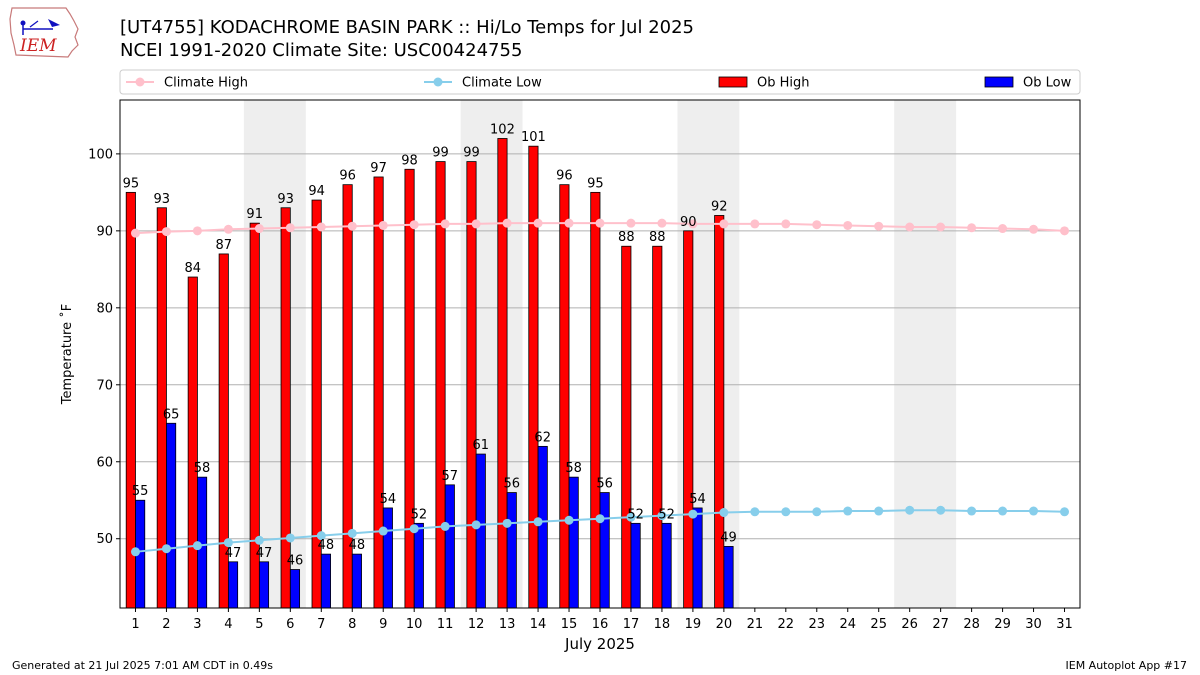 The width and height of the screenshot is (1200, 675). I want to click on x-tick-label: 19, so click(693, 624).